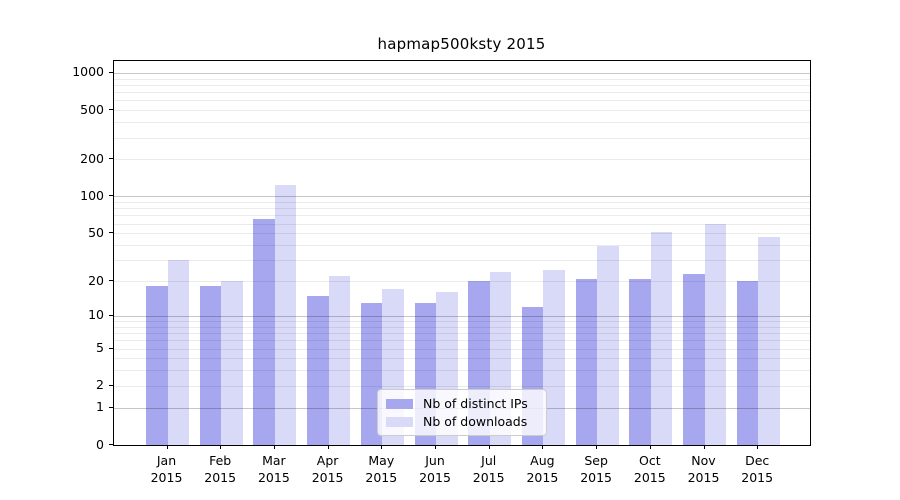 Image resolution: width=900 pixels, height=500 pixels. I want to click on bar-downloads-aug, so click(554, 357).